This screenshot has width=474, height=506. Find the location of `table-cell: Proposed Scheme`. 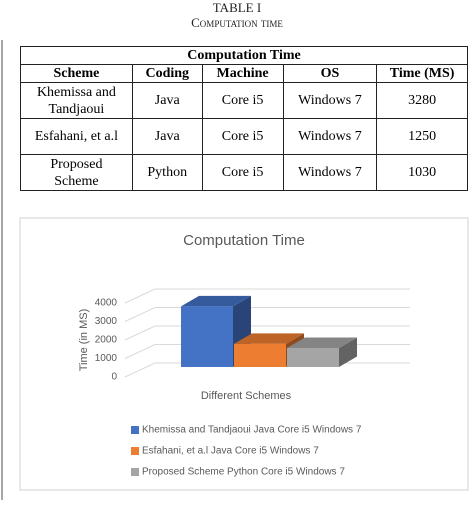

table-cell: Proposed Scheme is located at coordinates (76, 172).